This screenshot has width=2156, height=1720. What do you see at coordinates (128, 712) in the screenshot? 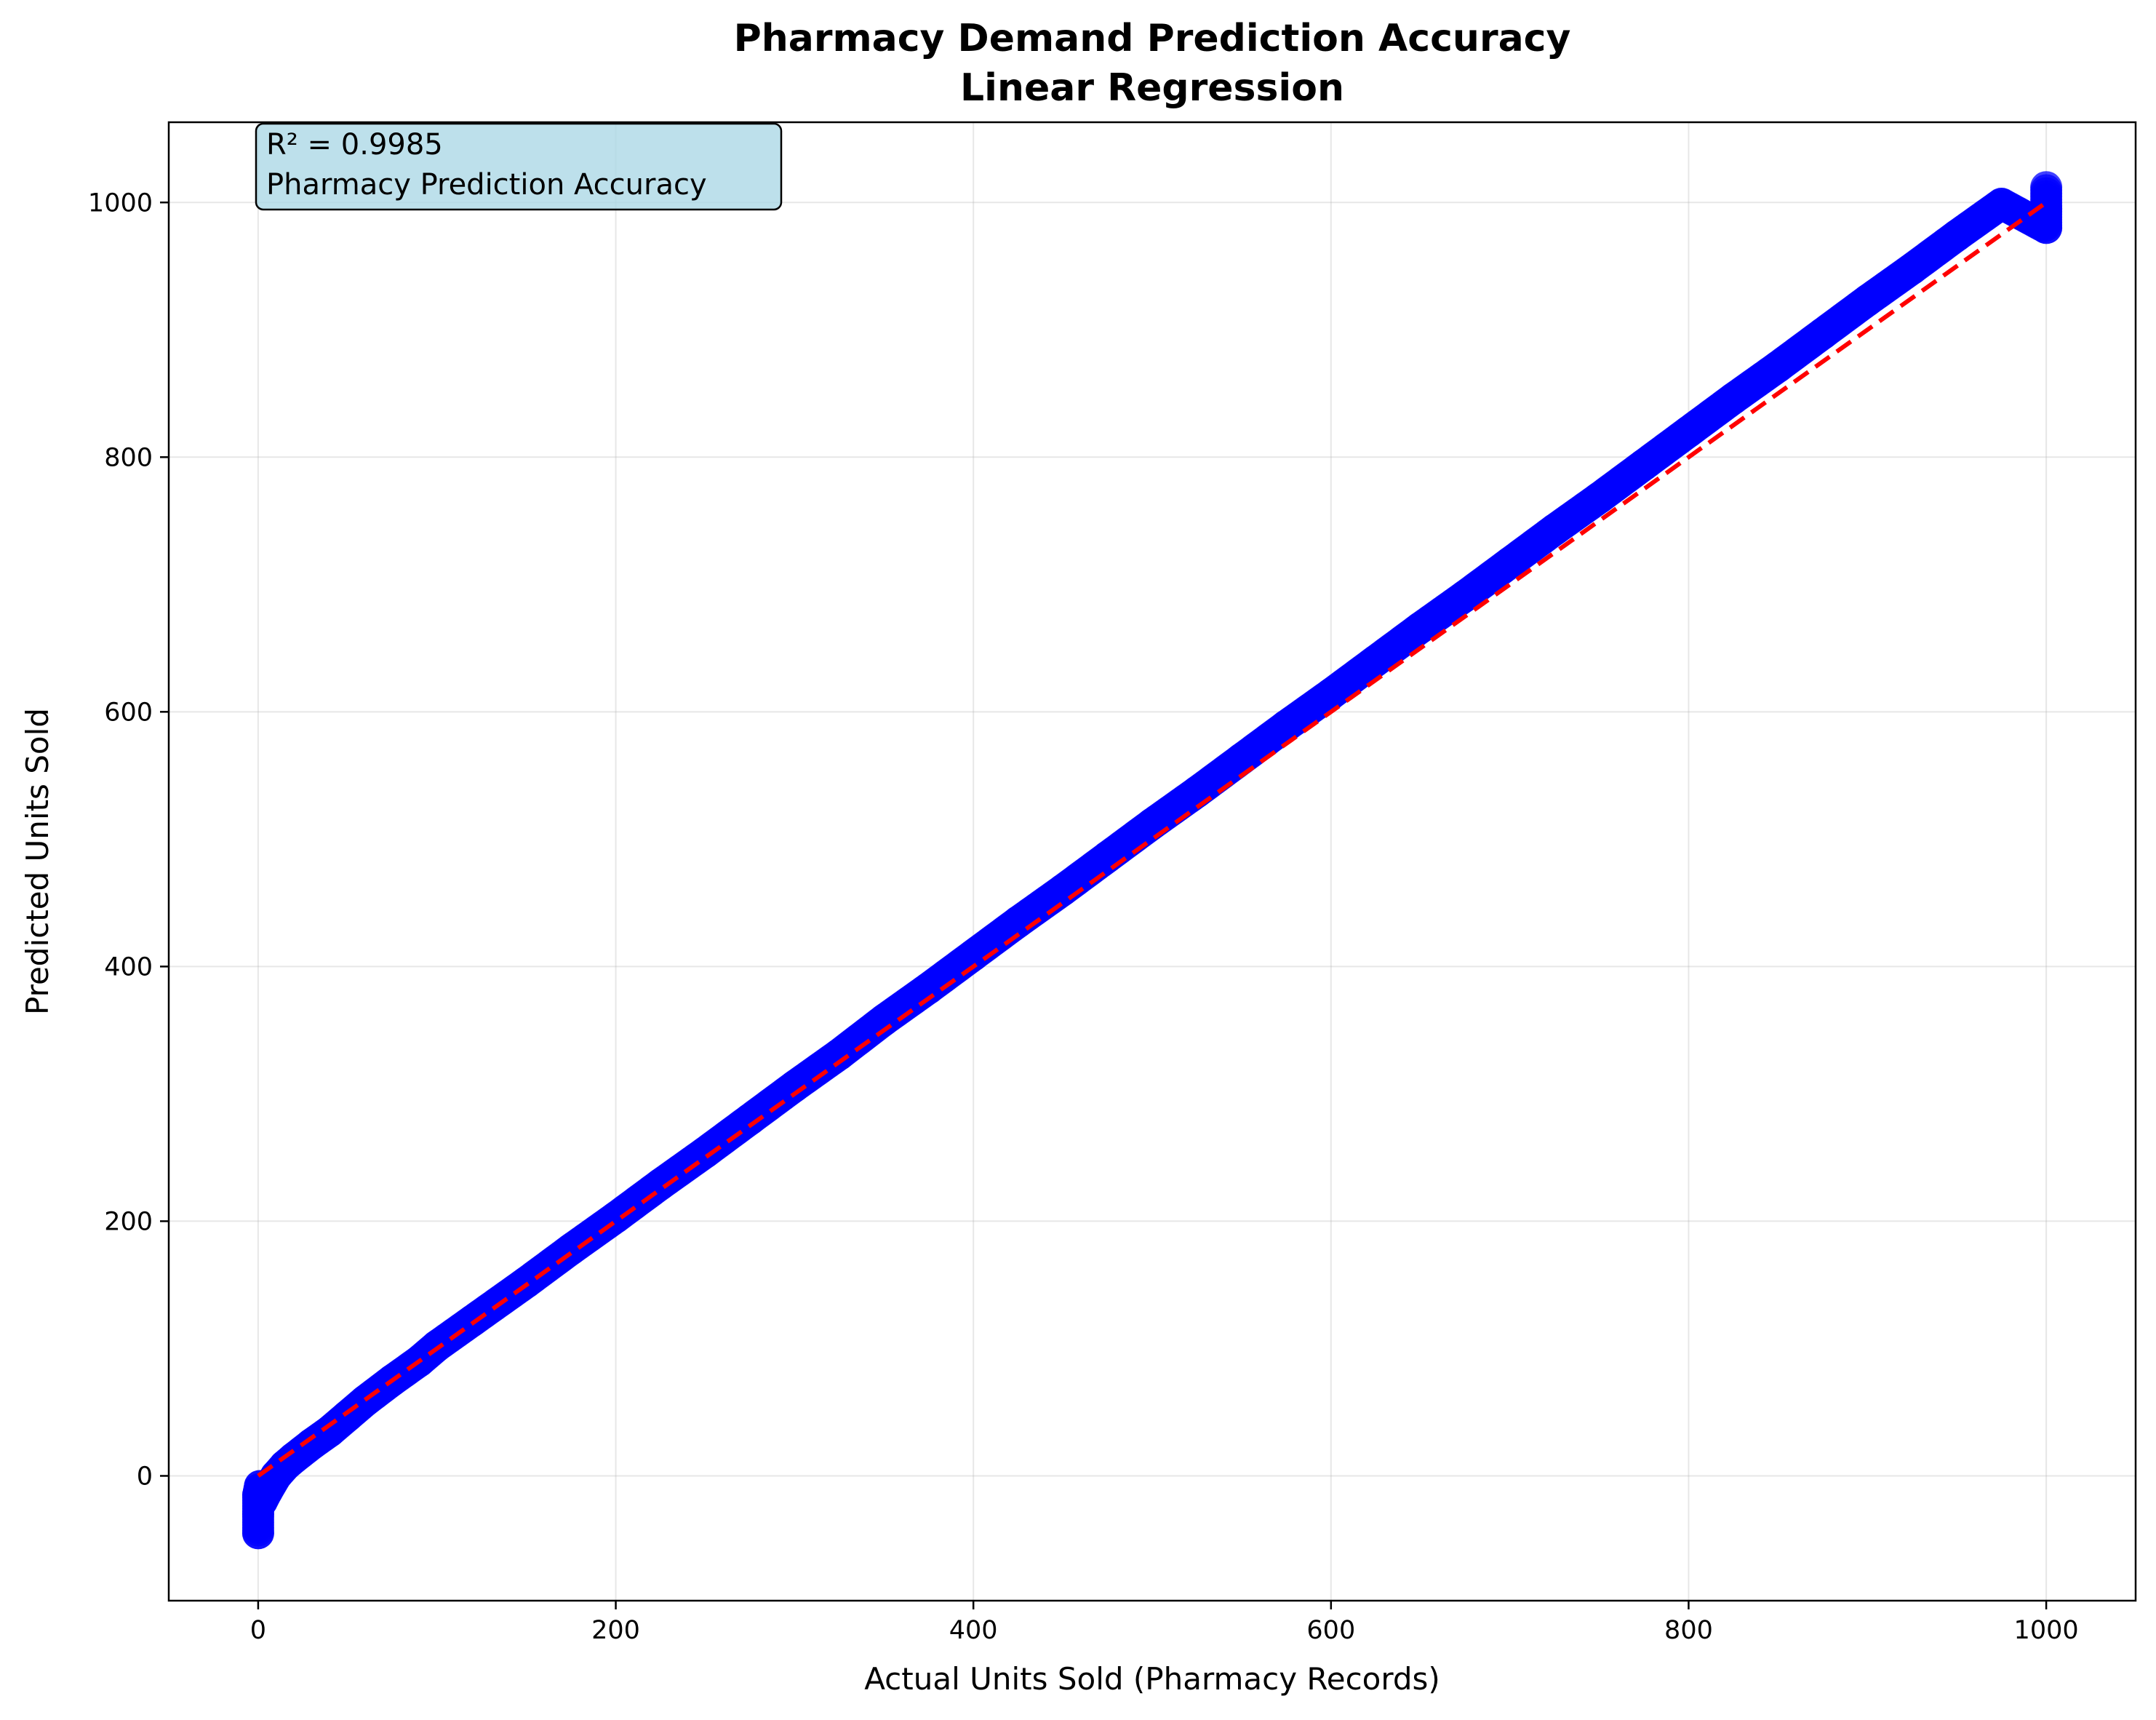
I see `y-tick-label: 600` at bounding box center [128, 712].